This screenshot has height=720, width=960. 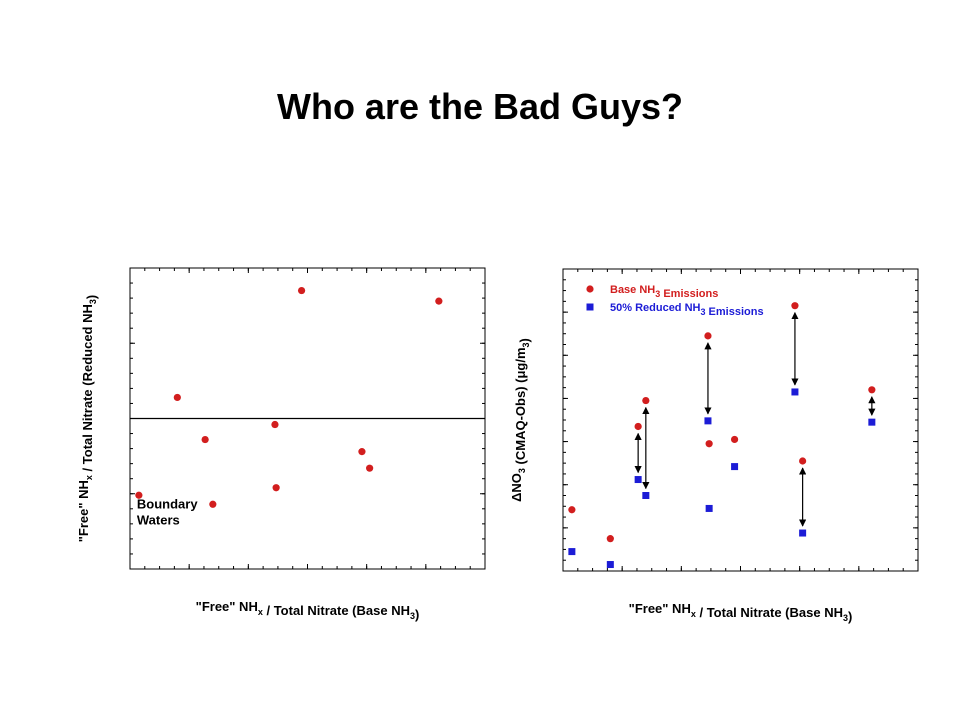 What do you see at coordinates (590, 307) in the screenshot?
I see `legend-marker-reduced` at bounding box center [590, 307].